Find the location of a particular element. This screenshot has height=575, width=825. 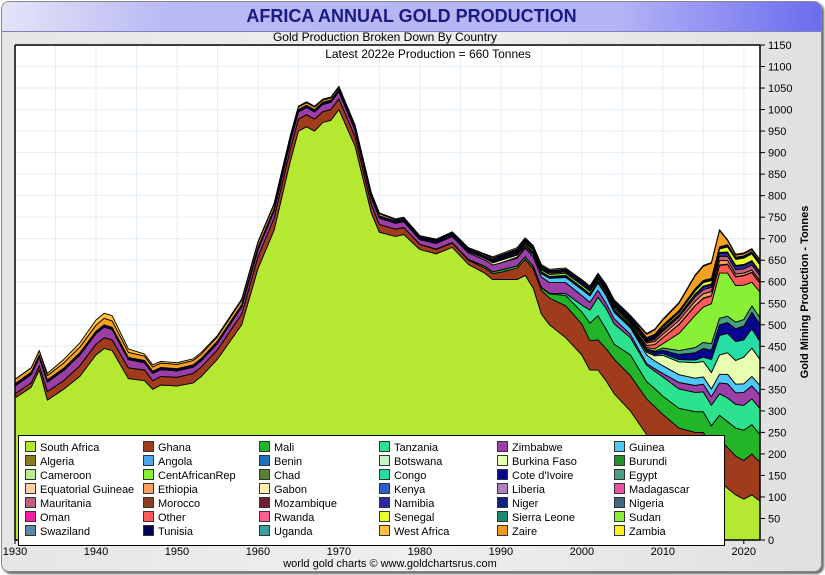

legend-item: Namibia is located at coordinates (406, 503).